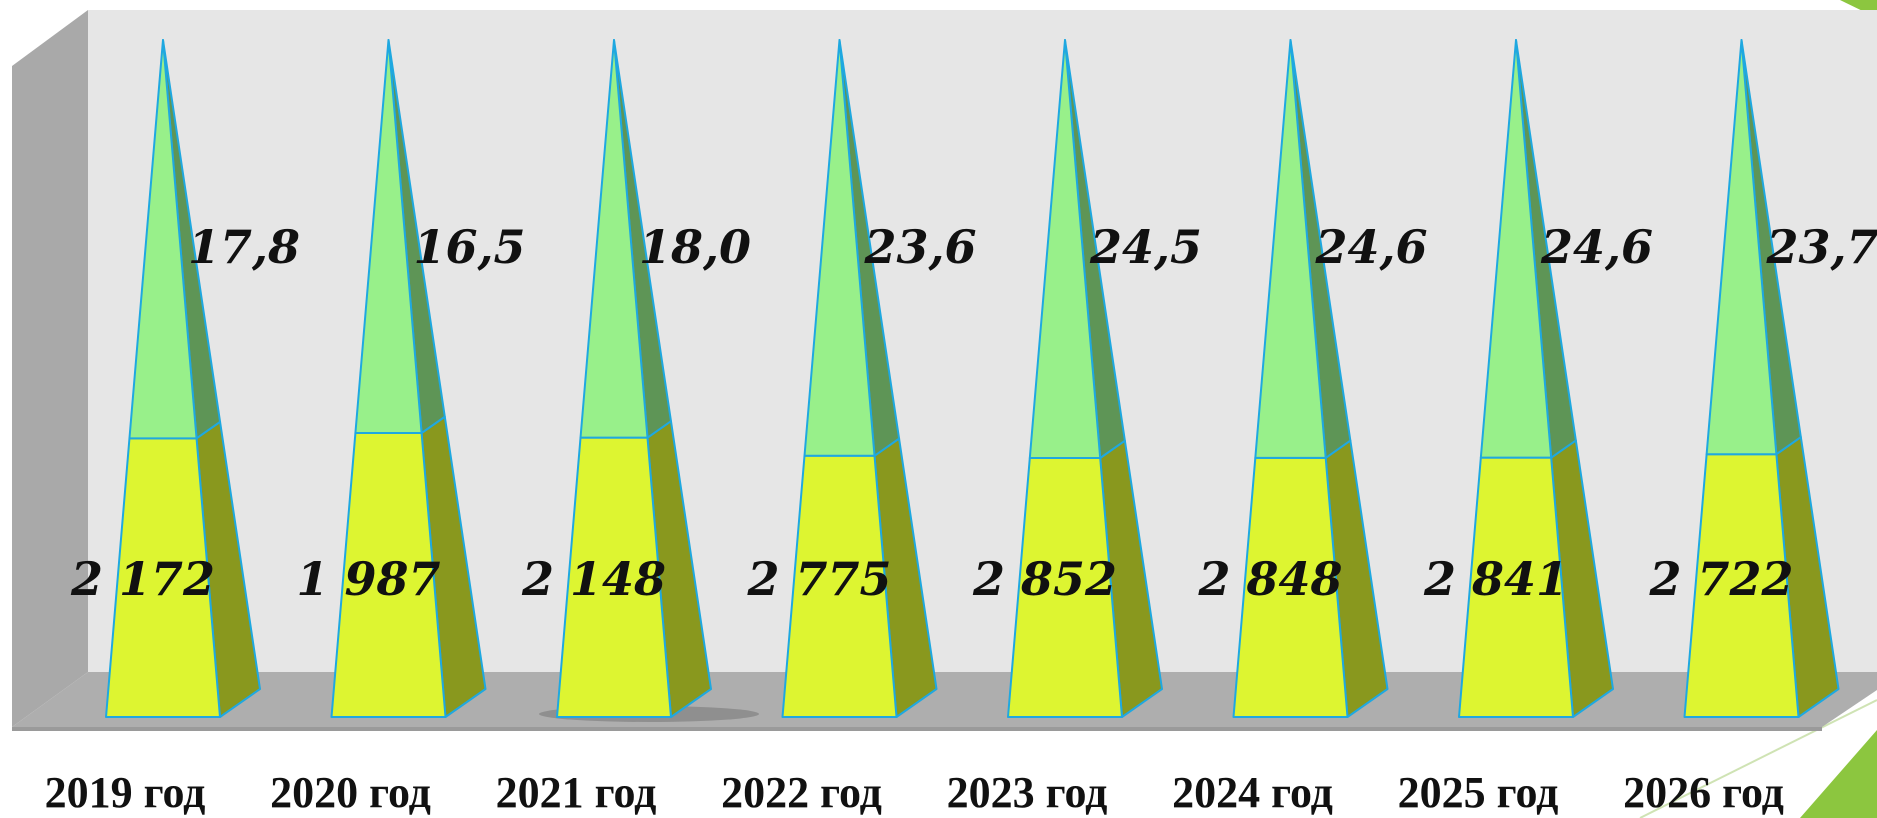 The image size is (1877, 818). I want to click on lower-value-label: 2 722, so click(1720, 579).